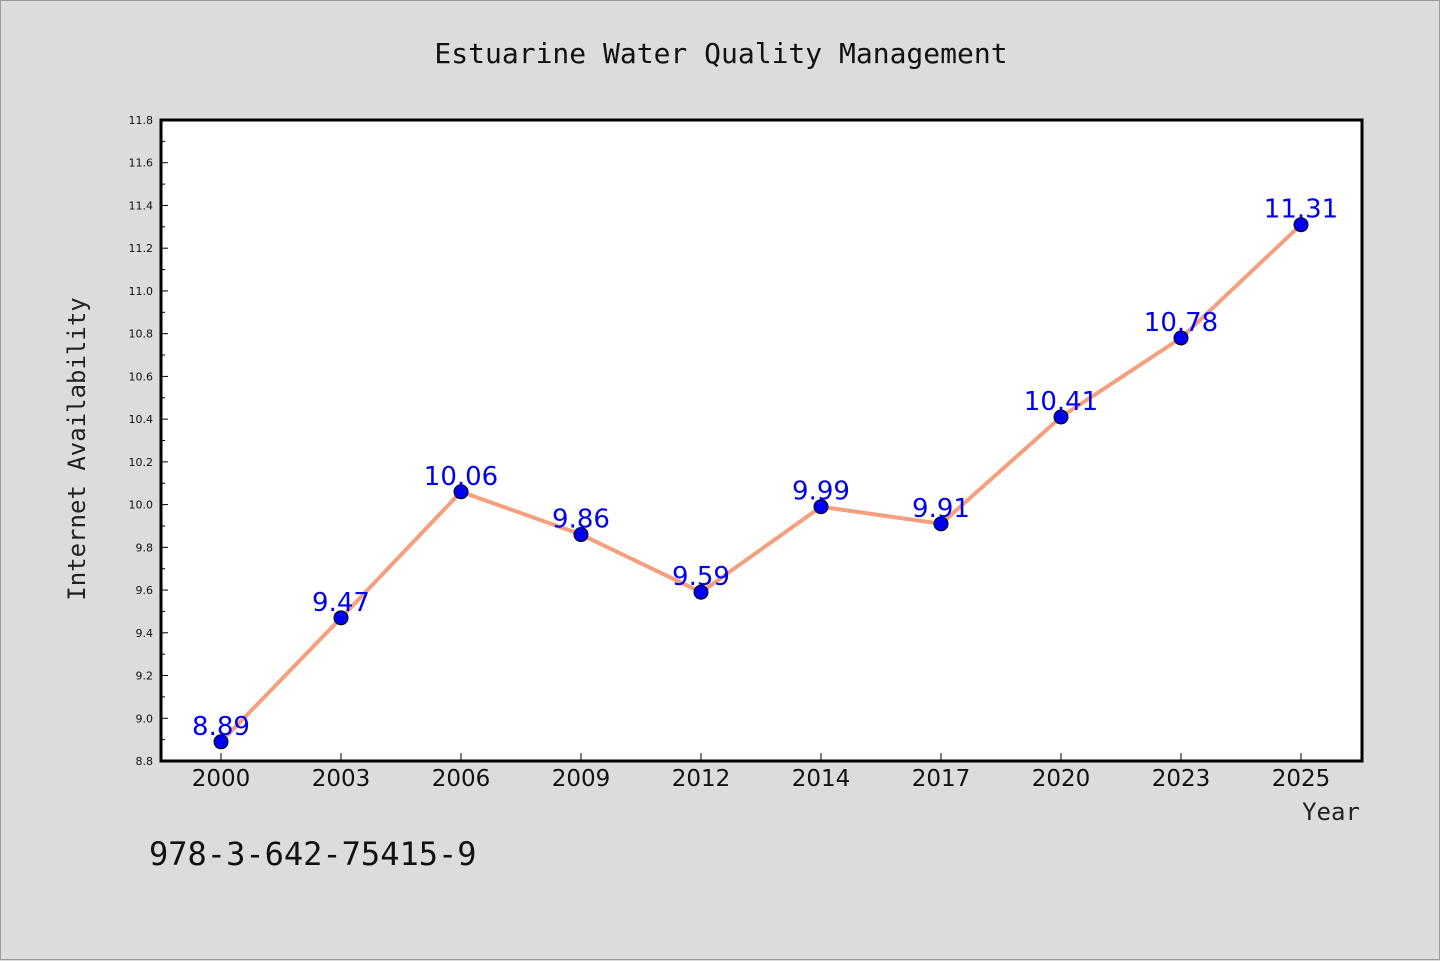 The width and height of the screenshot is (1440, 961). What do you see at coordinates (341, 779) in the screenshot?
I see `x-tick-label: 2003` at bounding box center [341, 779].